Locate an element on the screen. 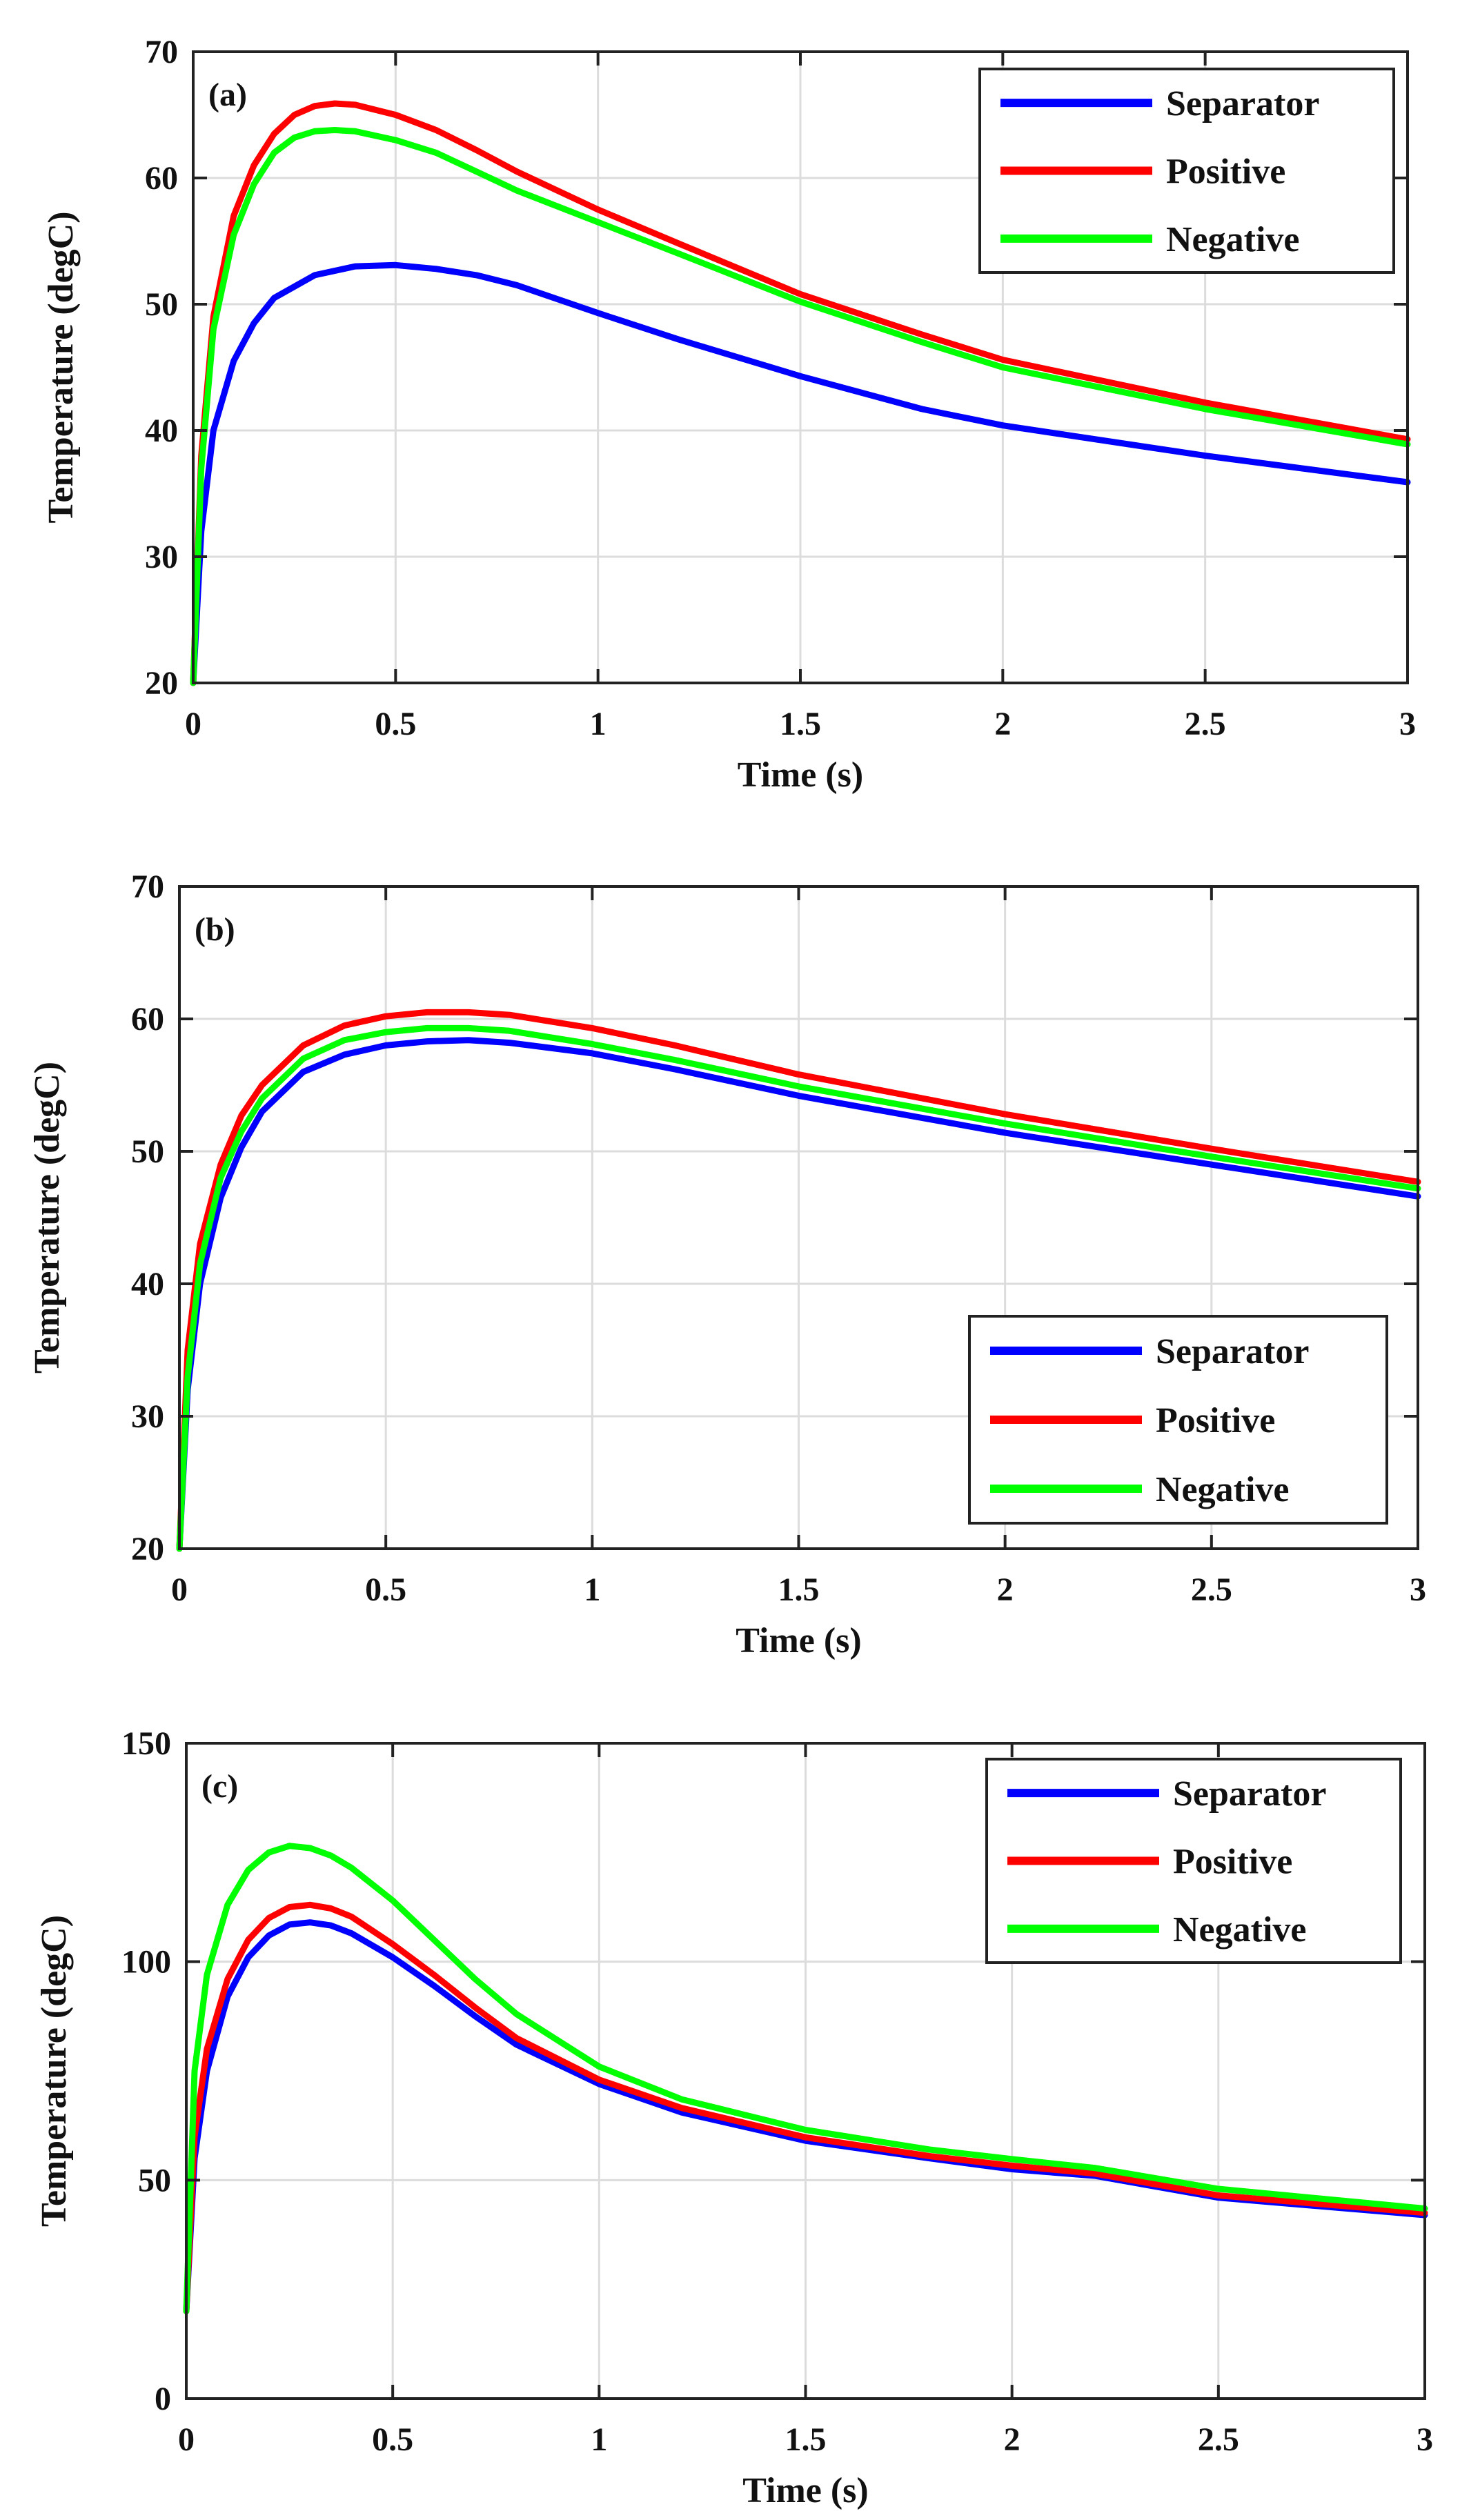  panel-label: (a) is located at coordinates (227, 95).